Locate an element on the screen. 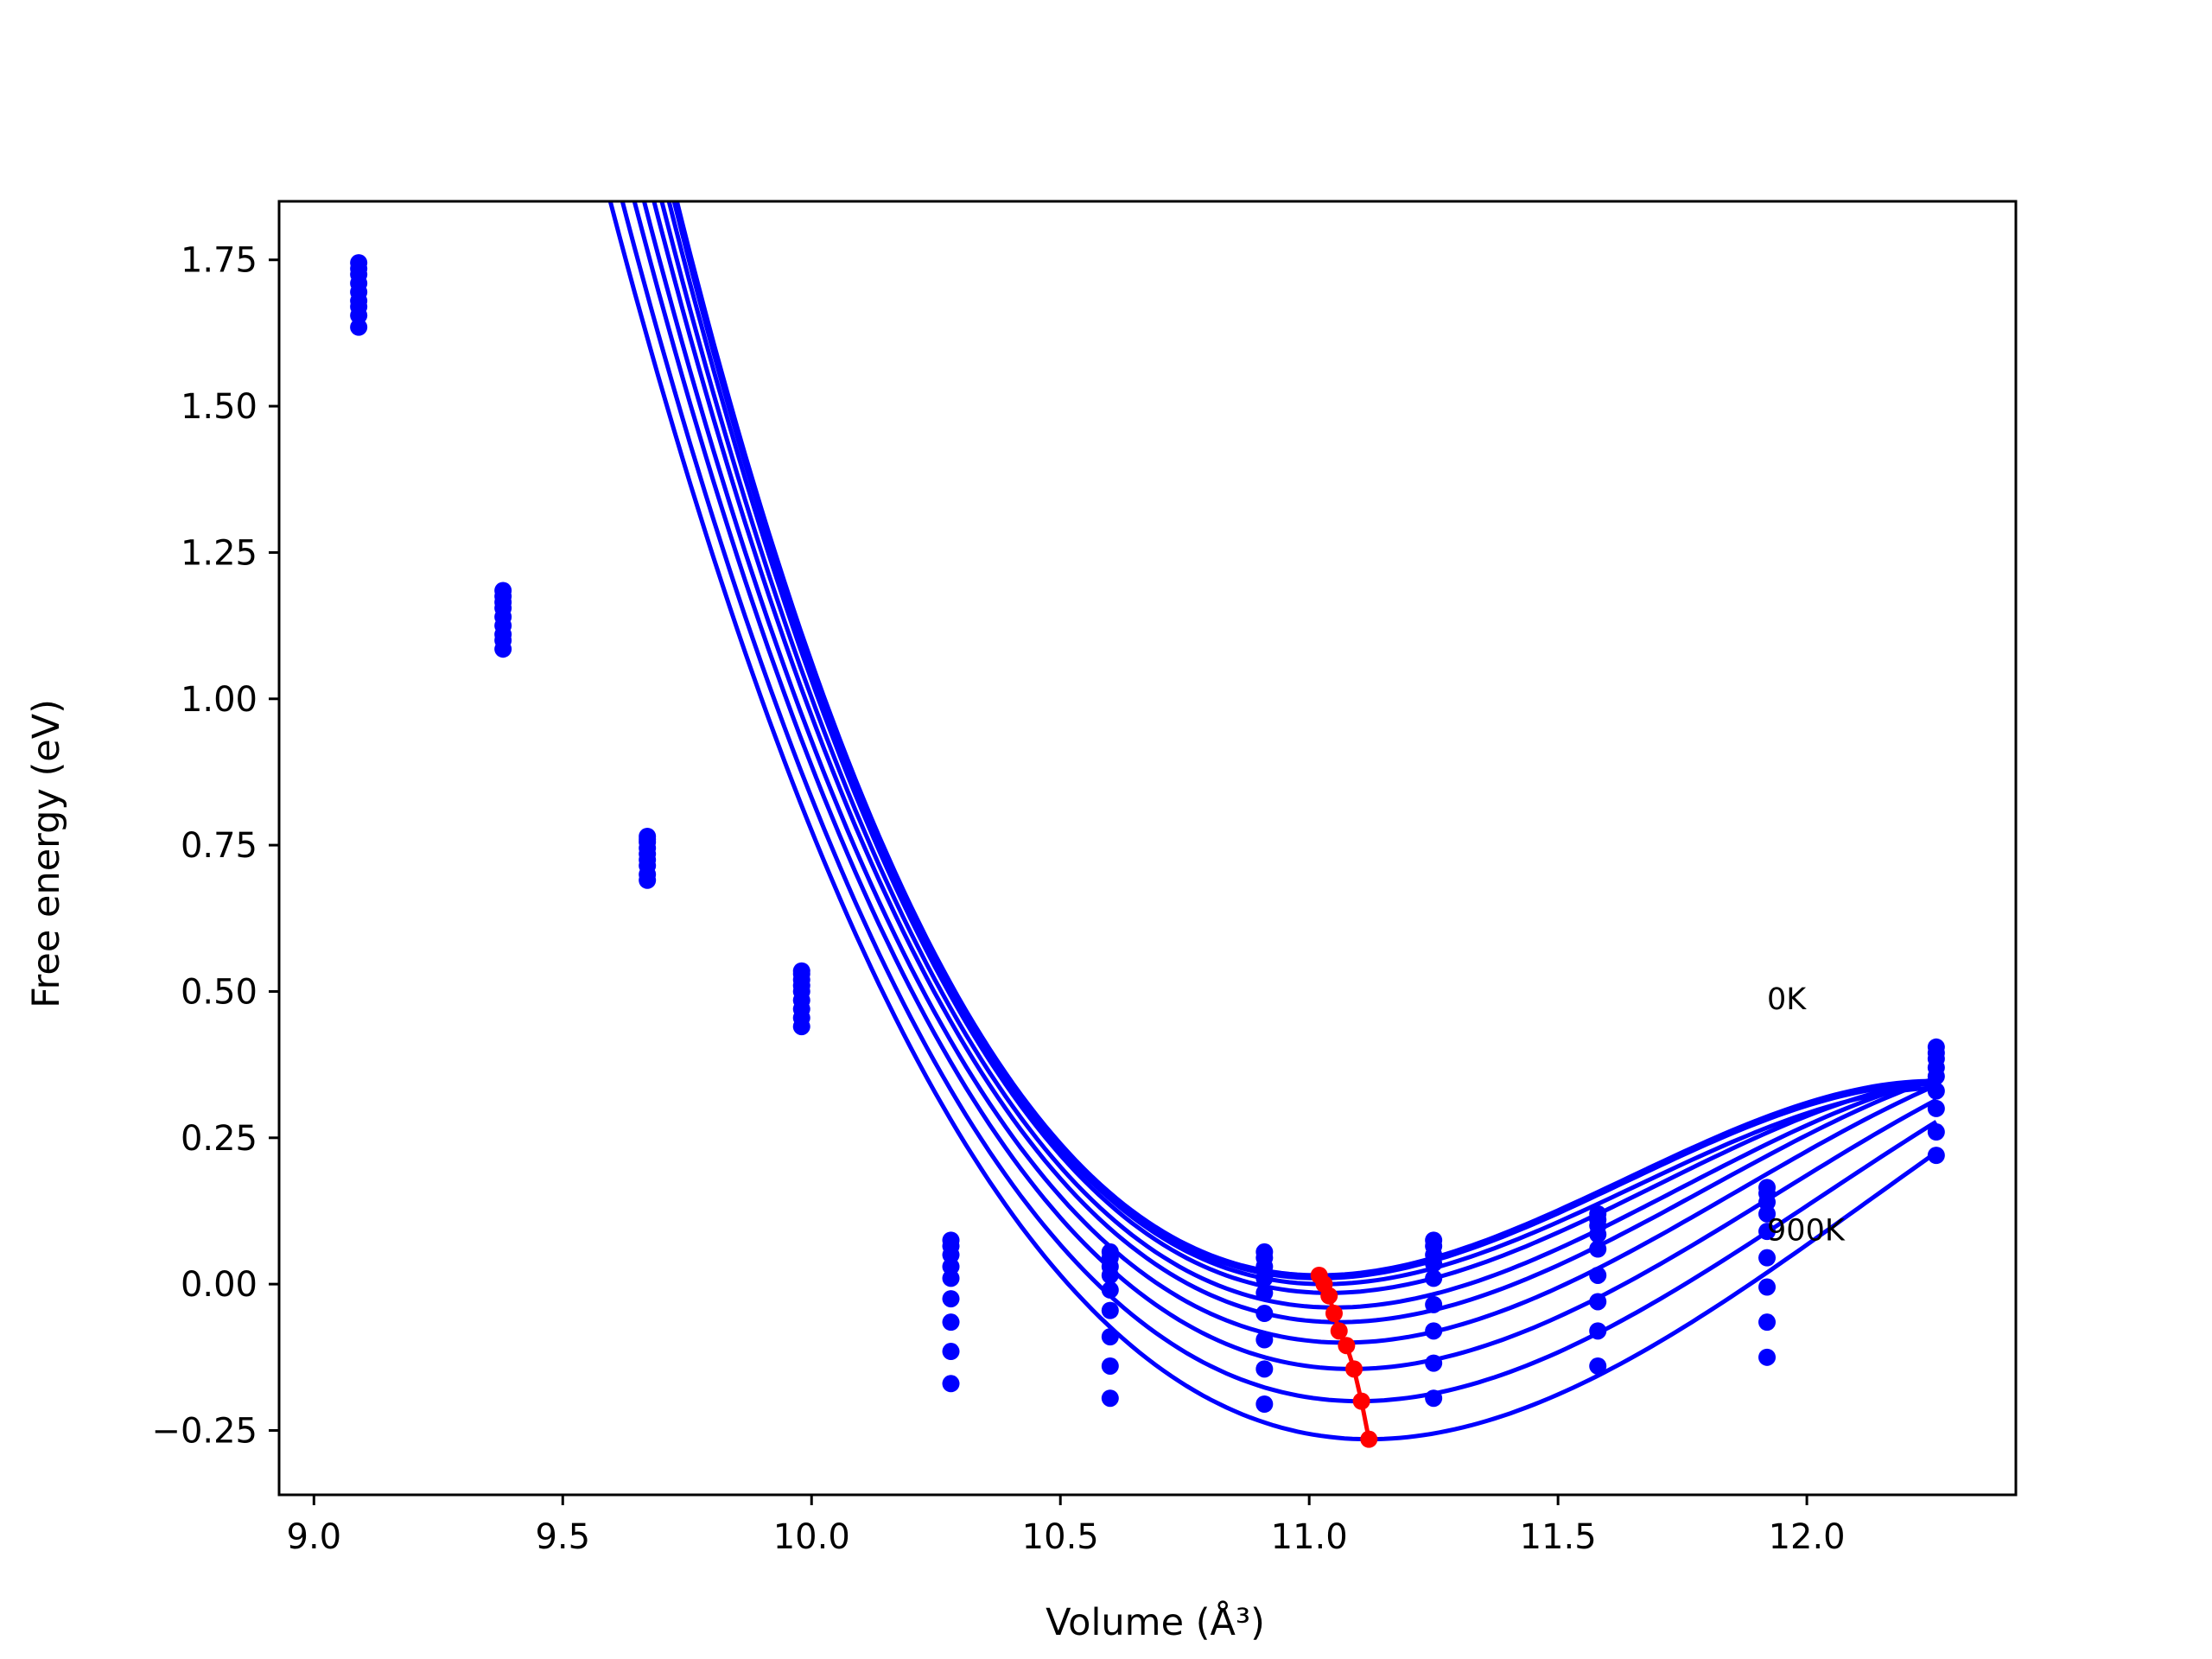 The height and width of the screenshot is (1659, 2212). y-tick-label: −0.25 is located at coordinates (204, 1431).